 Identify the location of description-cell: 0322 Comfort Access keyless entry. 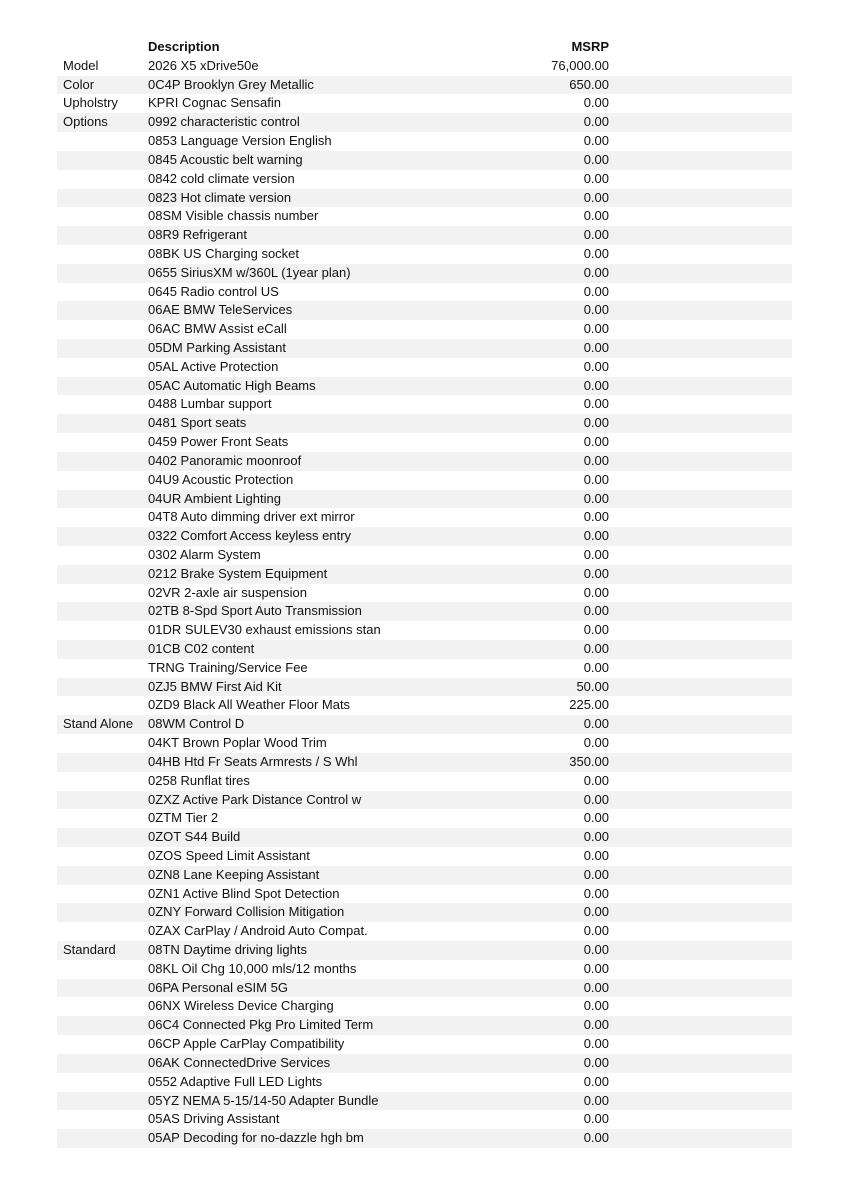
(250, 536).